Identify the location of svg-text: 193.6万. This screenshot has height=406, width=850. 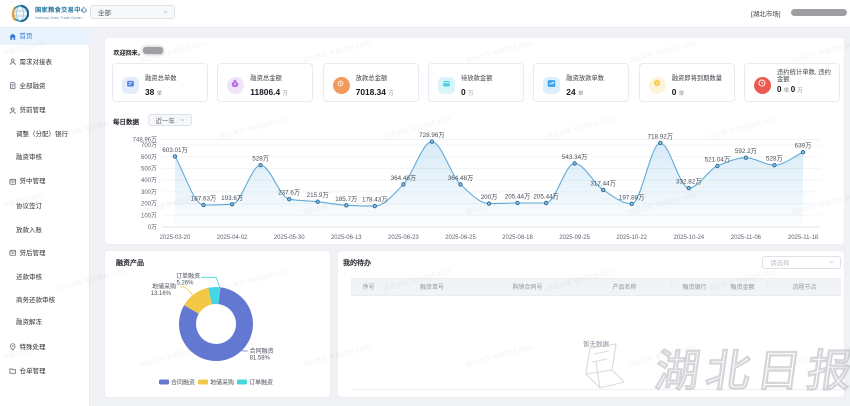
(232, 198).